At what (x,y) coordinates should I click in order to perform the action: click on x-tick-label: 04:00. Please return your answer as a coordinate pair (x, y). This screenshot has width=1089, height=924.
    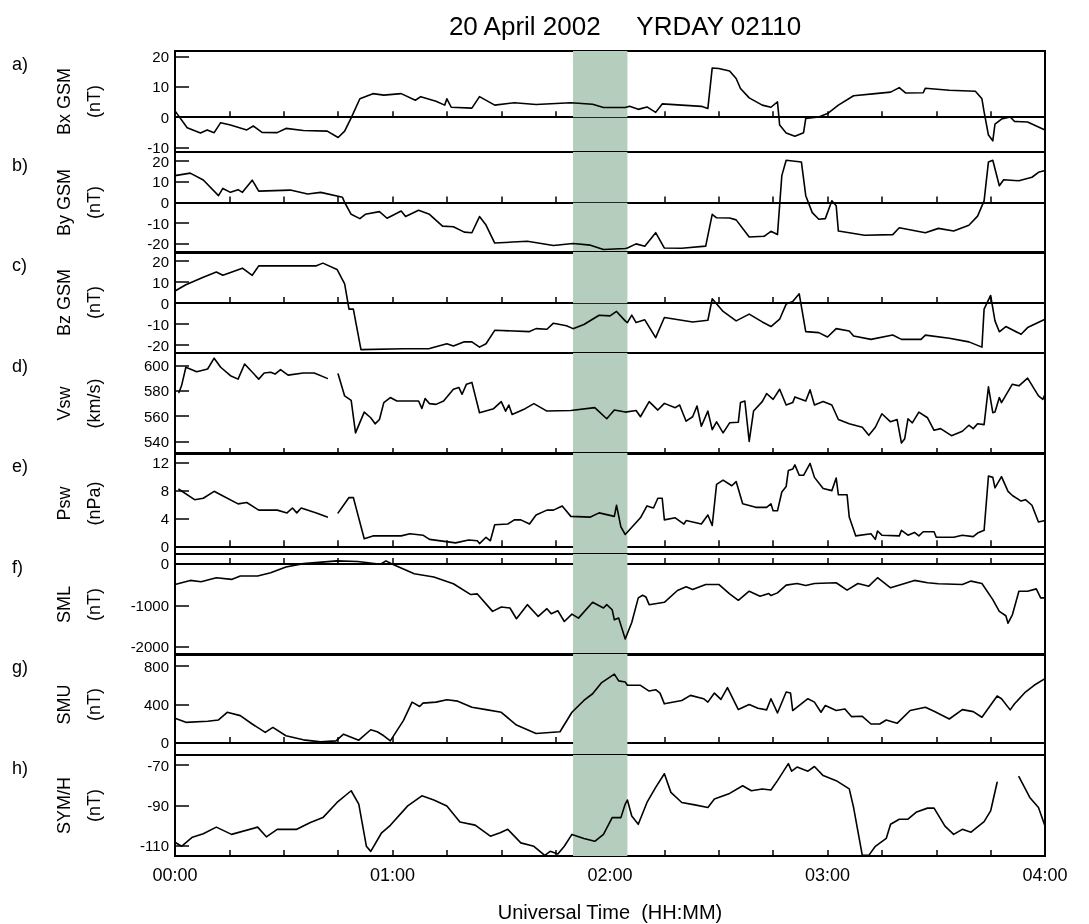
    Looking at the image, I should click on (1045, 874).